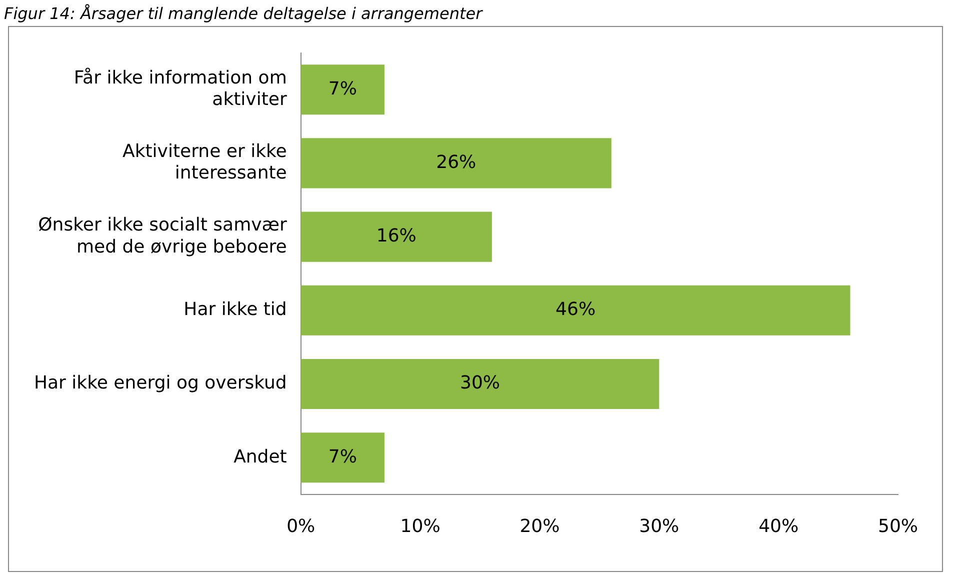 The height and width of the screenshot is (577, 953). What do you see at coordinates (659, 526) in the screenshot?
I see `x-tick-label: 30%` at bounding box center [659, 526].